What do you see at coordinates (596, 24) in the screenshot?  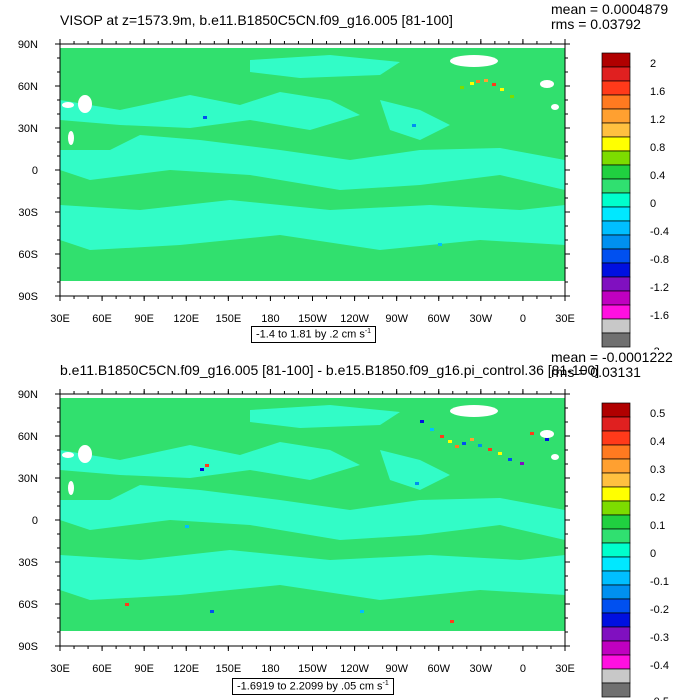 I see `rms-value: rms = 0.03792` at bounding box center [596, 24].